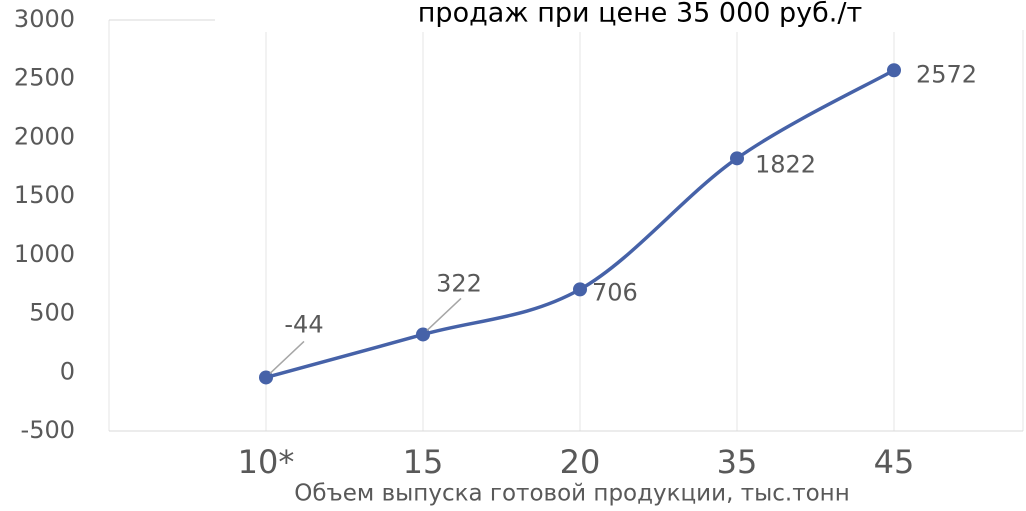 This screenshot has height=511, width=1026. What do you see at coordinates (44, 78) in the screenshot?
I see `y-tick-label: 2500` at bounding box center [44, 78].